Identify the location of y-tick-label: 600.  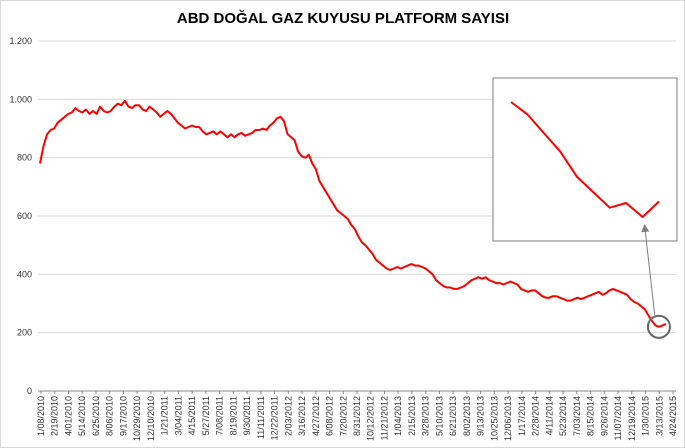
(24, 216).